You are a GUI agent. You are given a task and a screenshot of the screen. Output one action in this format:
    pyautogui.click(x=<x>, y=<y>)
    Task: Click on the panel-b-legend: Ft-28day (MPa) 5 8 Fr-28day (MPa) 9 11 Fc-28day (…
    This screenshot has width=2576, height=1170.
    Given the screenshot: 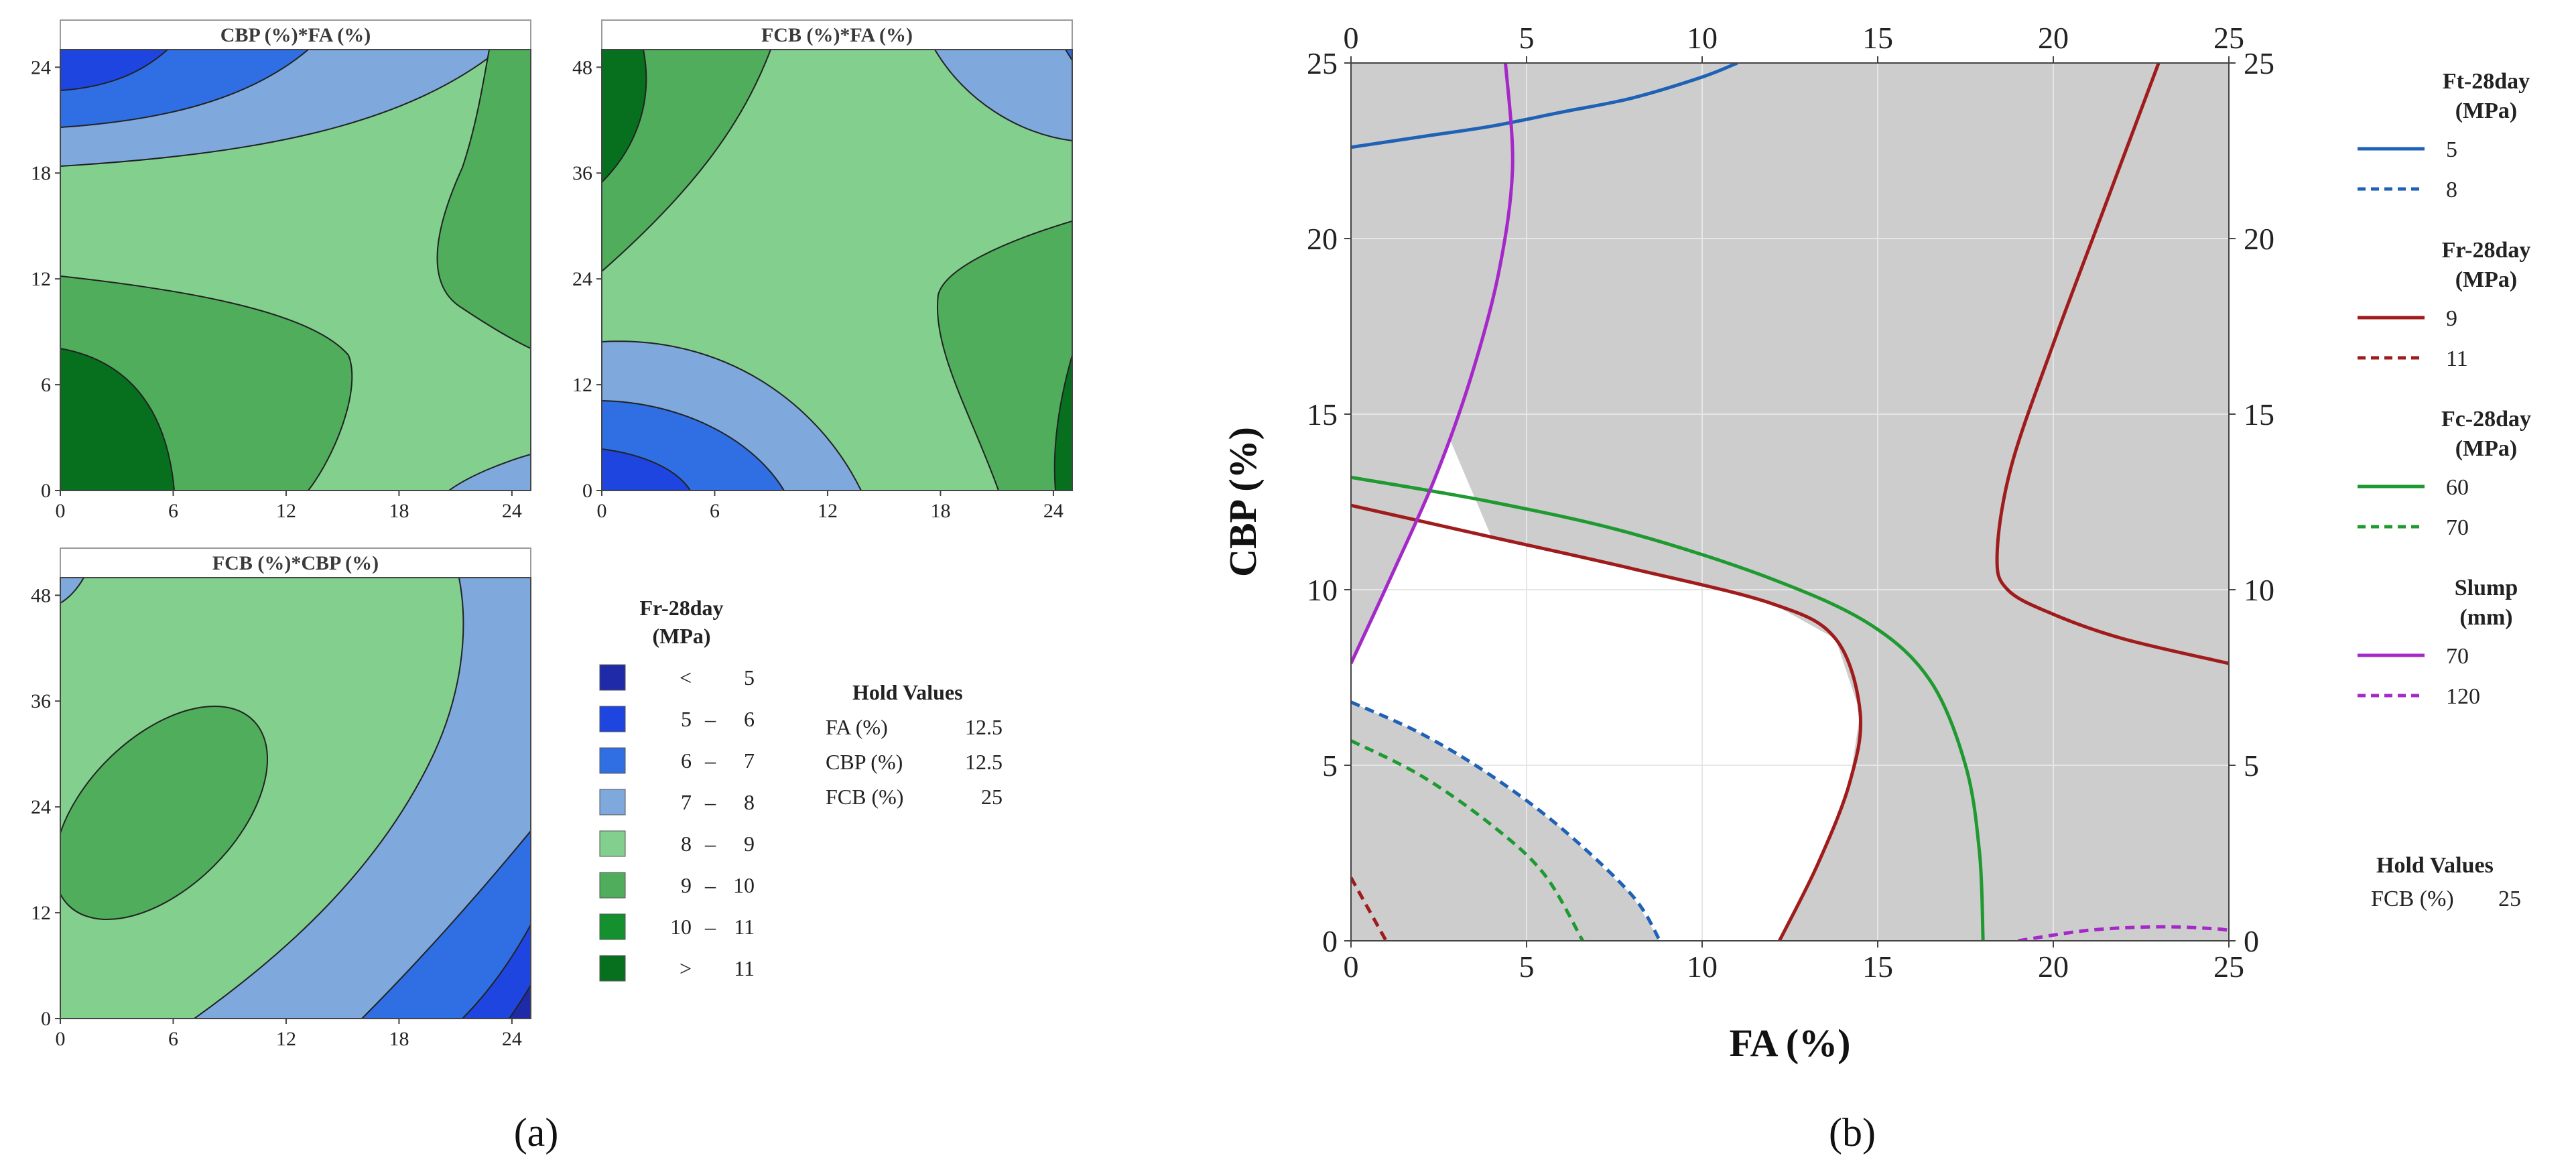 What is the action you would take?
    pyautogui.click(x=2444, y=389)
    